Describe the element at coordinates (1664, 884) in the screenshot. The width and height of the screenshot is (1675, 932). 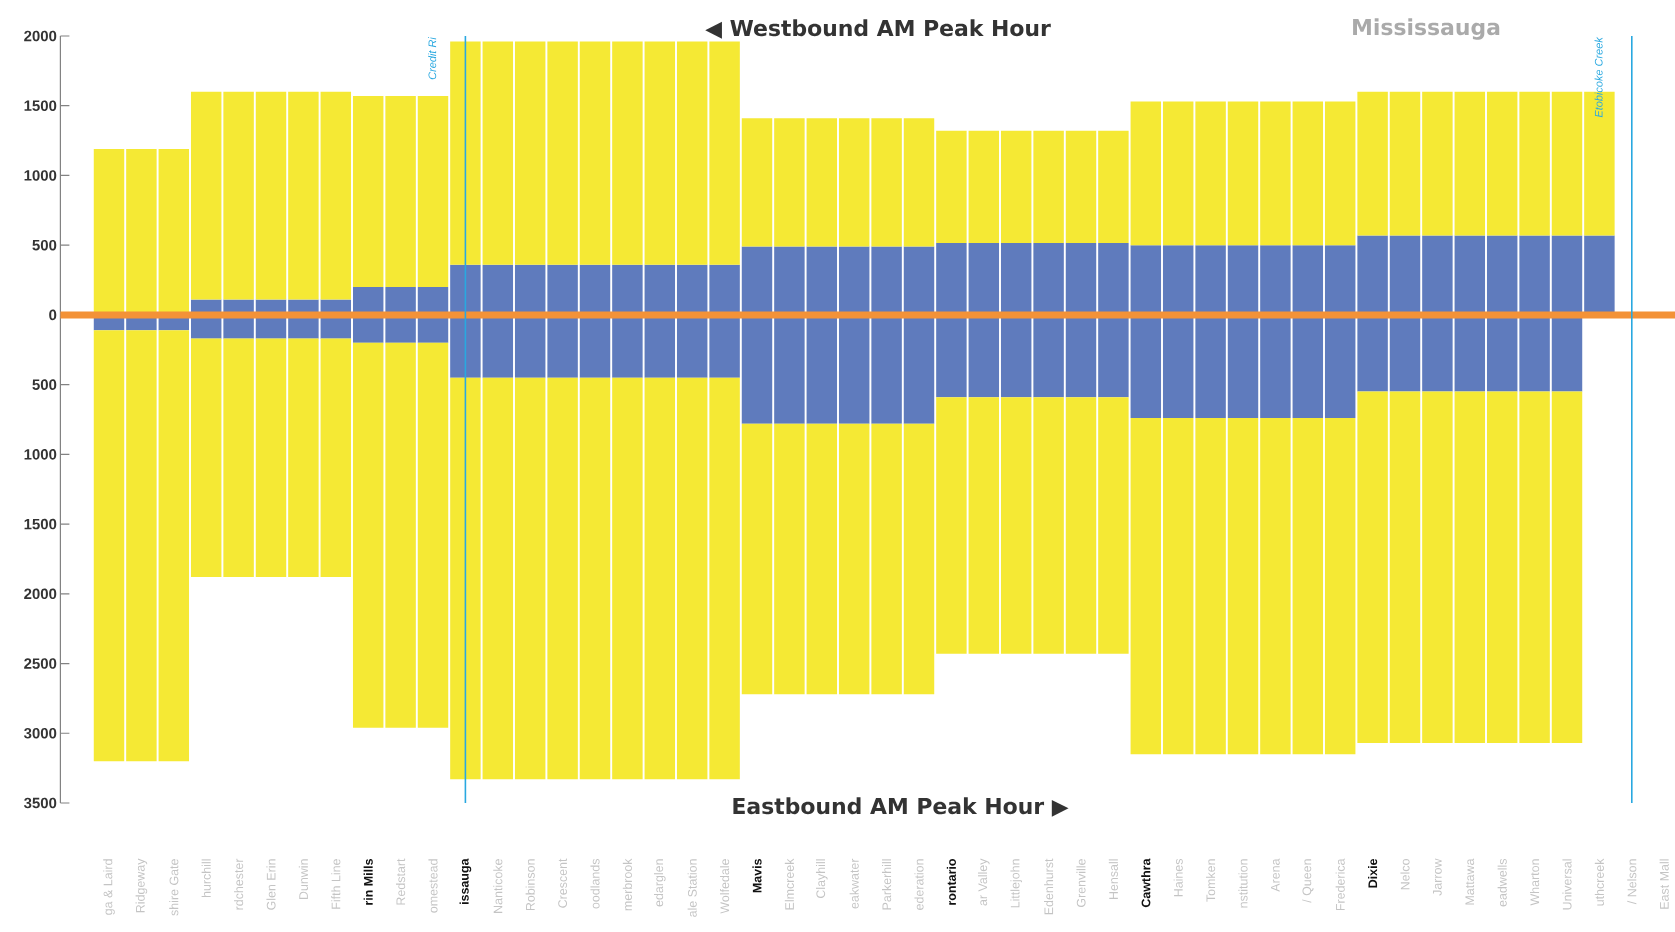
I see `x-tick-label: East Mall` at that location.